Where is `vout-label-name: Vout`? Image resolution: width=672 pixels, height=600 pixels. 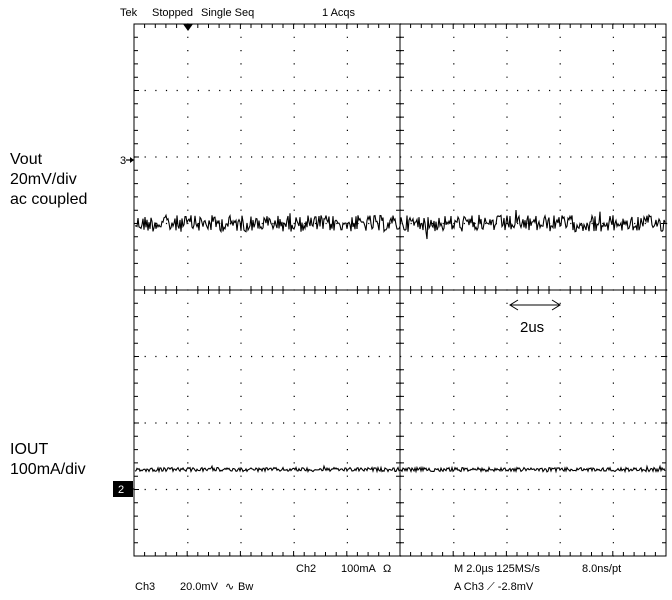
vout-label-name: Vout is located at coordinates (26, 159).